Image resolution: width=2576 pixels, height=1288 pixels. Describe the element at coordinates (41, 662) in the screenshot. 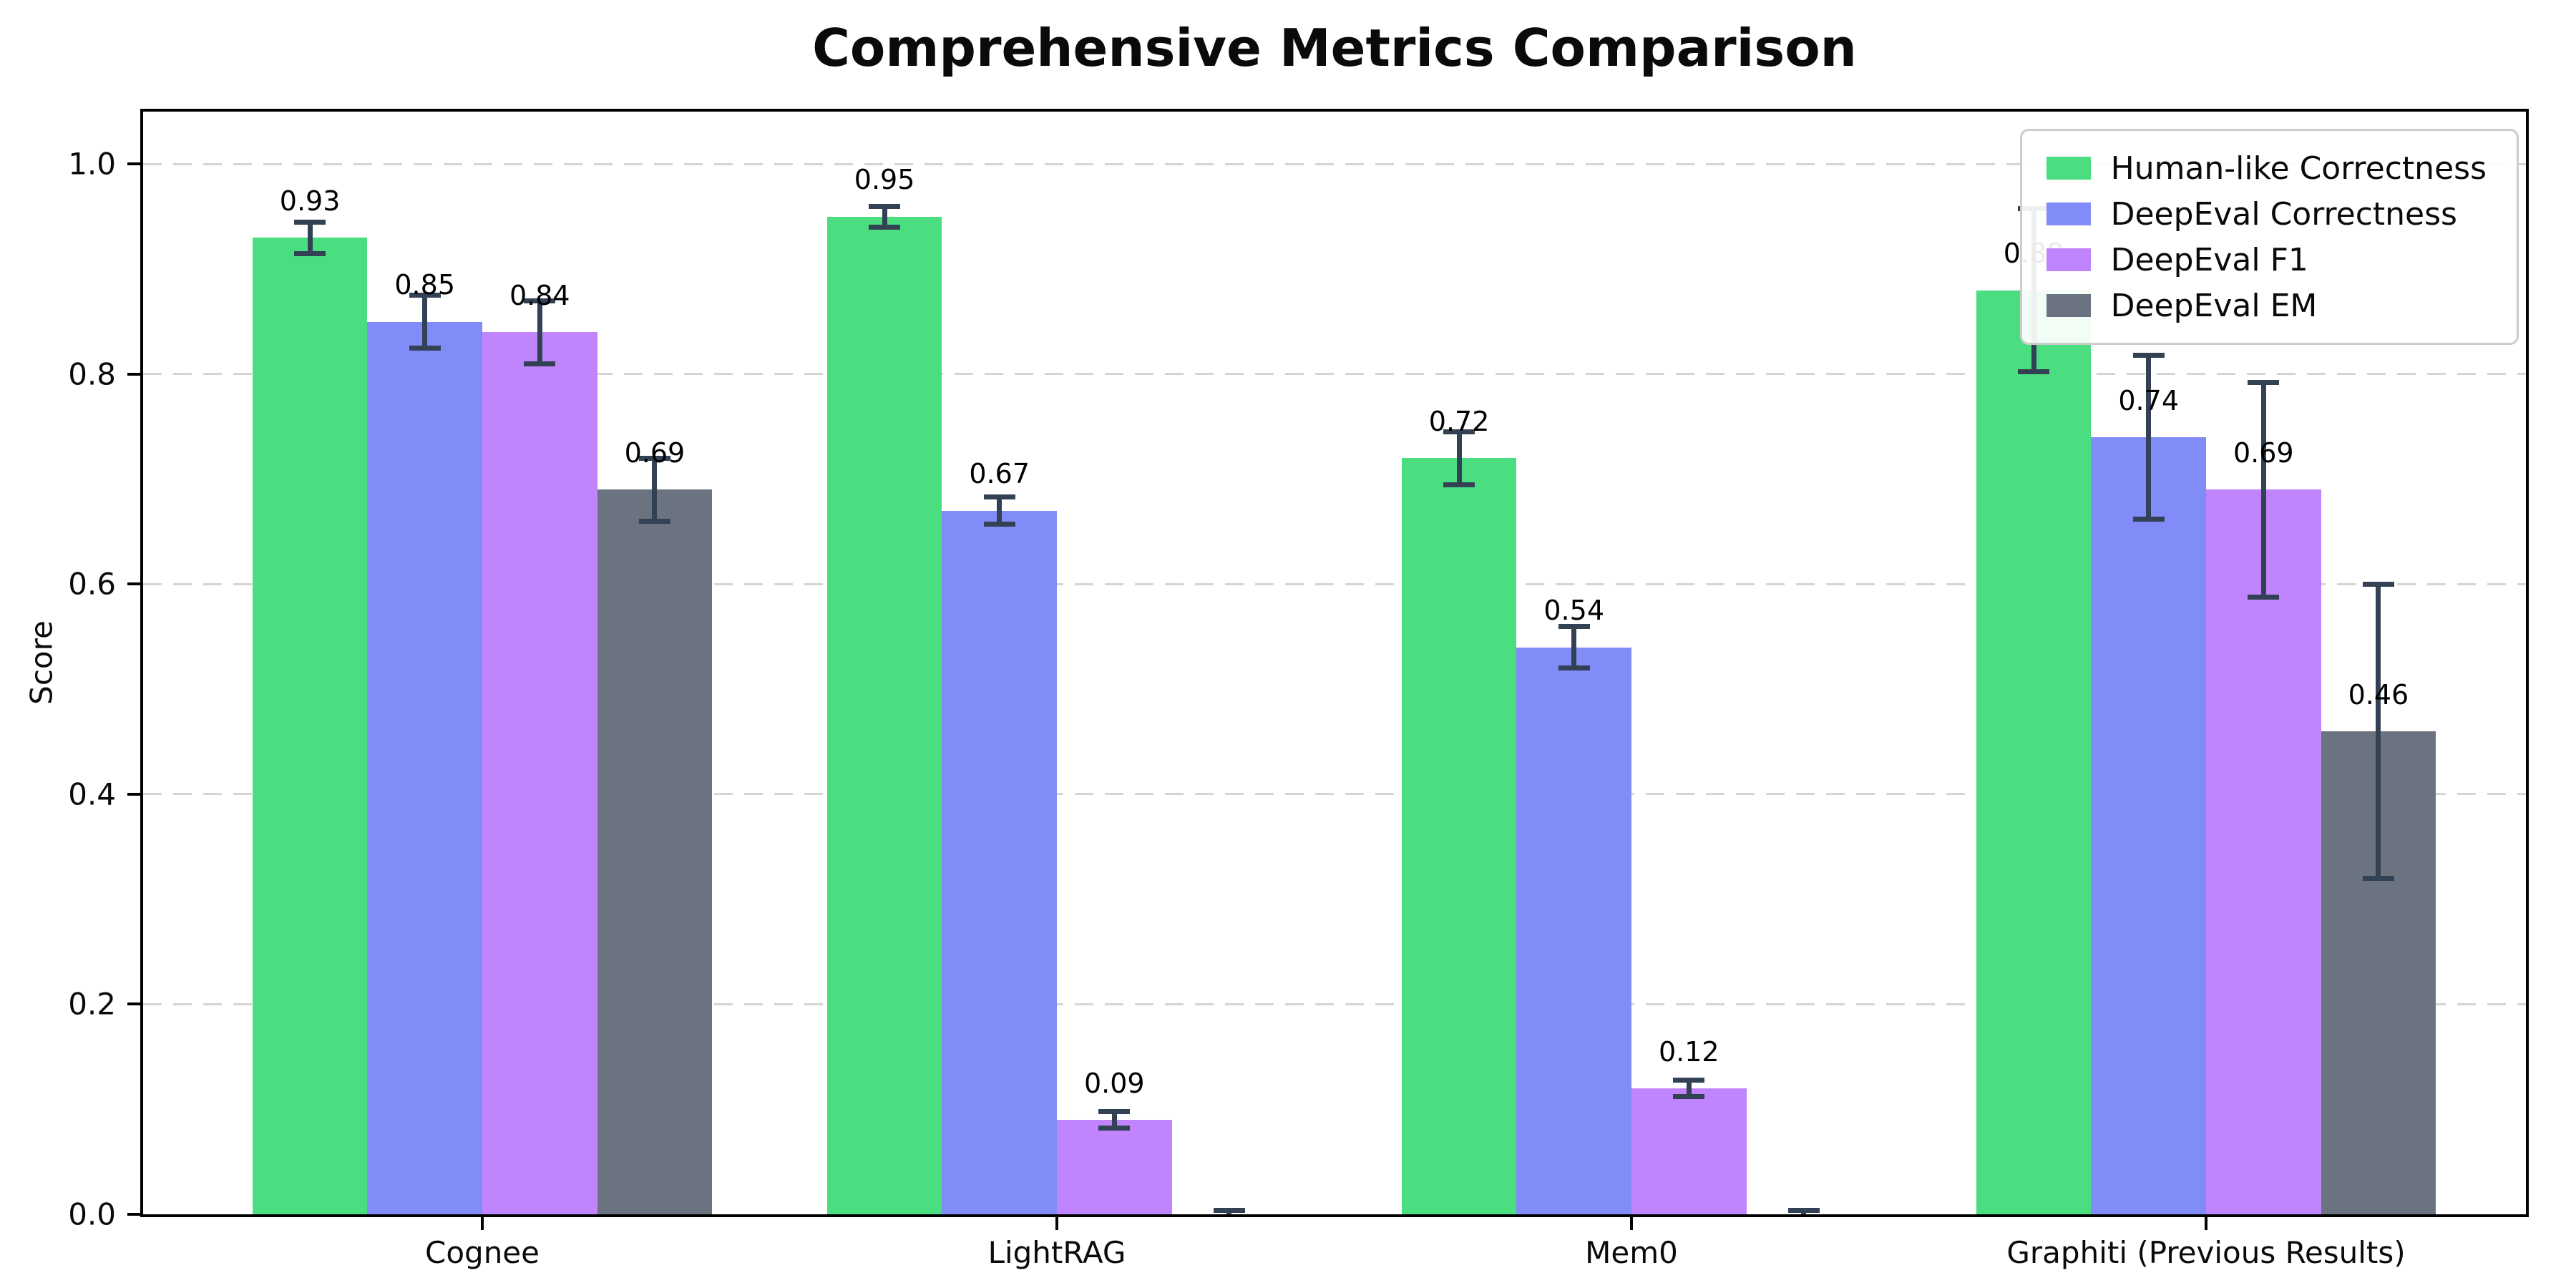

I see `y-axis-label: Score` at that location.